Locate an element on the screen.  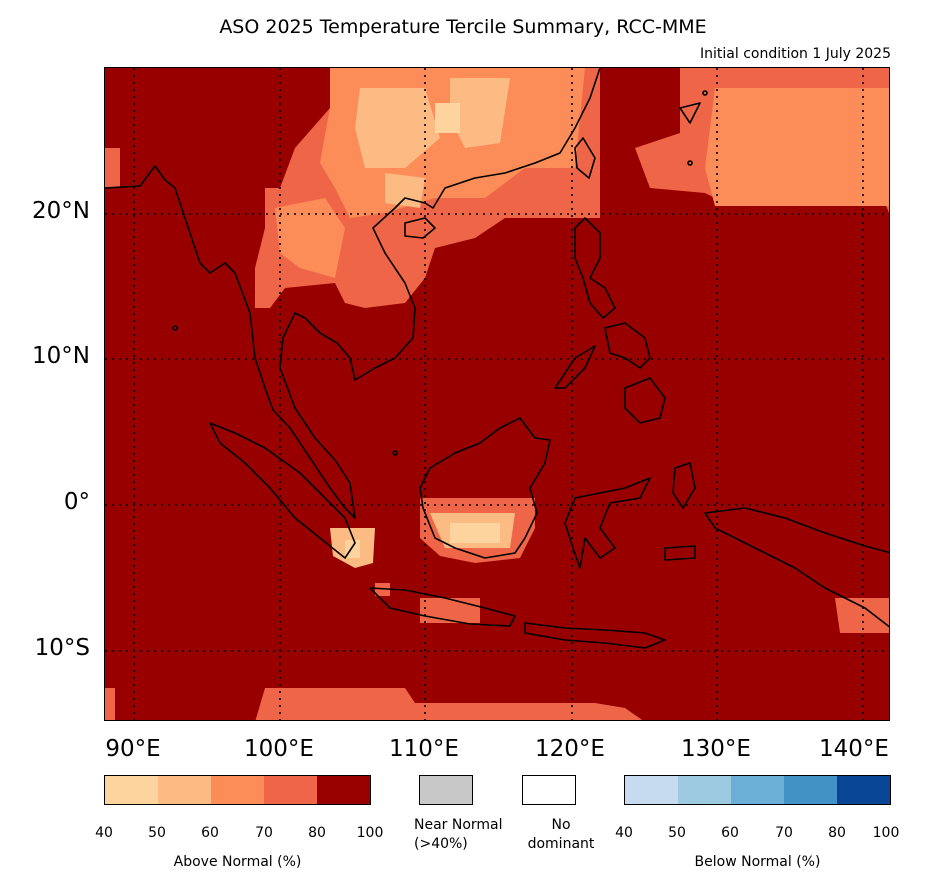
no-dominant-fill is located at coordinates (549, 790).